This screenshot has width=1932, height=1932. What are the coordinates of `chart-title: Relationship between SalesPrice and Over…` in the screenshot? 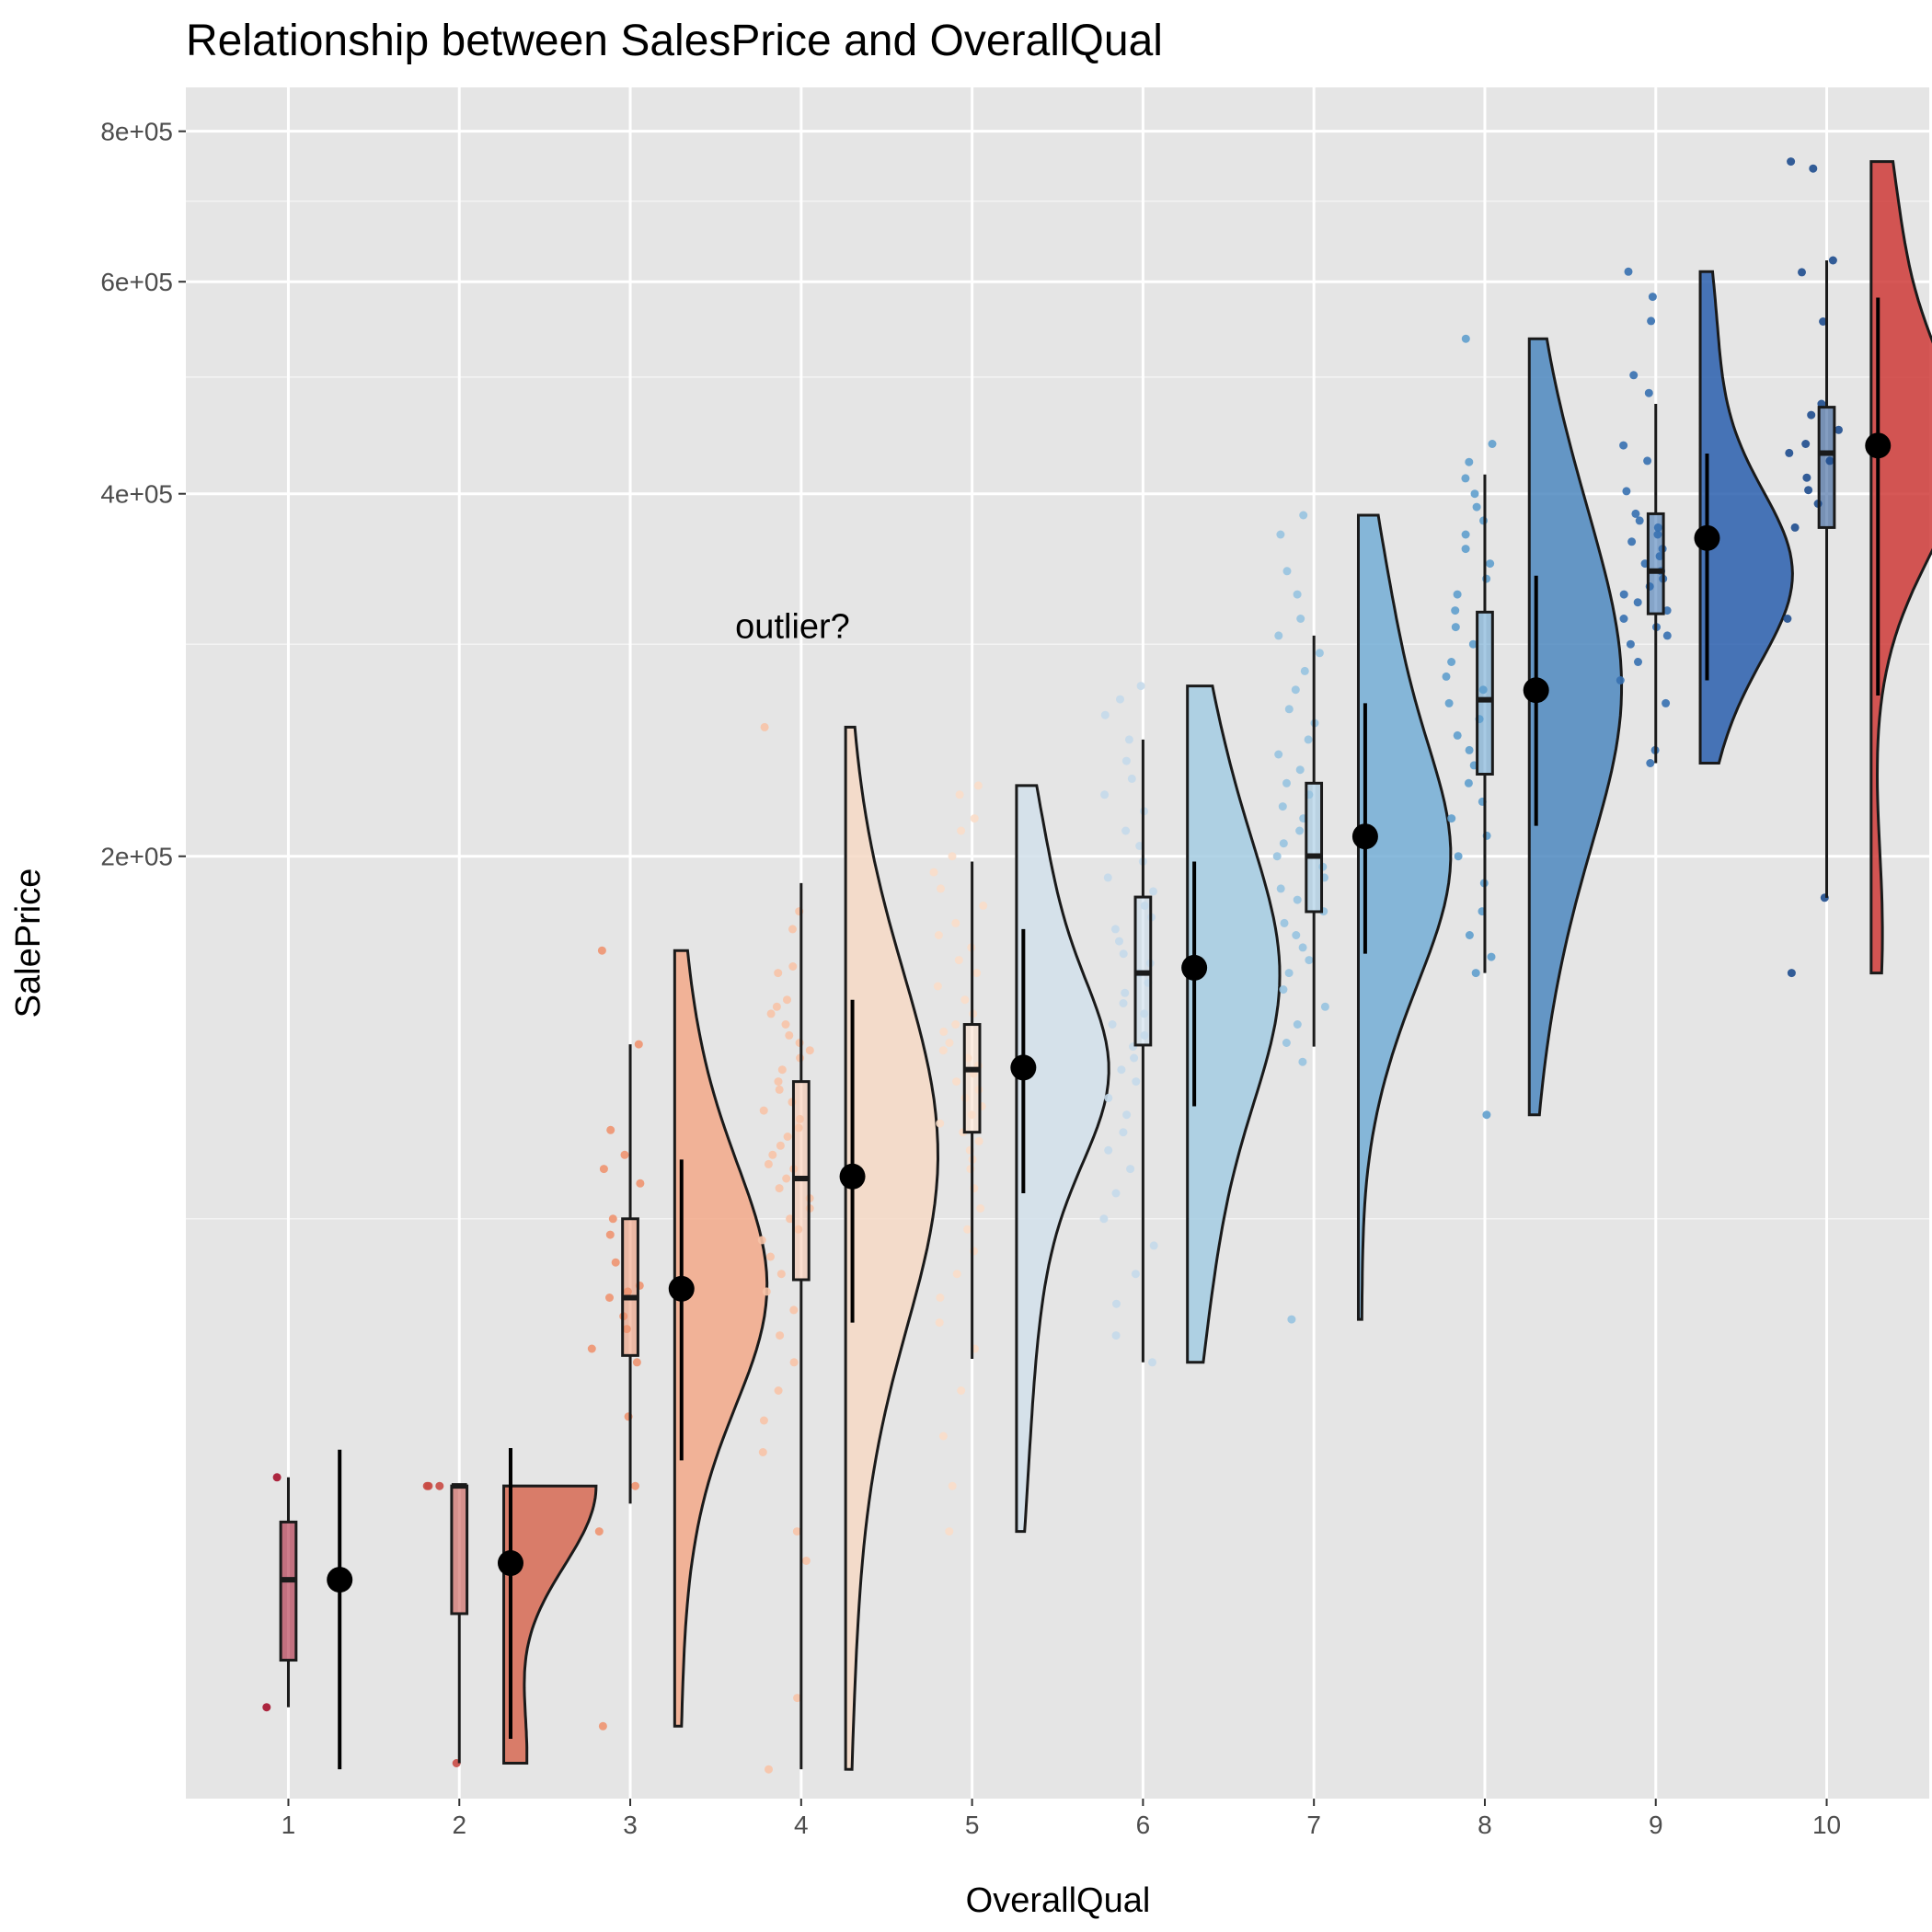 It's located at (674, 41).